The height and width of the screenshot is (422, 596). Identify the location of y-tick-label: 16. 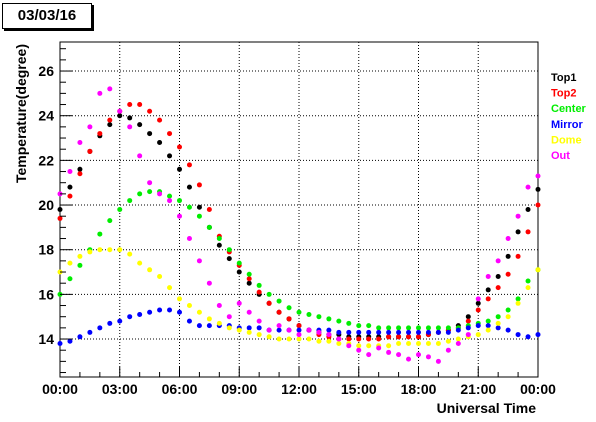
(46, 294).